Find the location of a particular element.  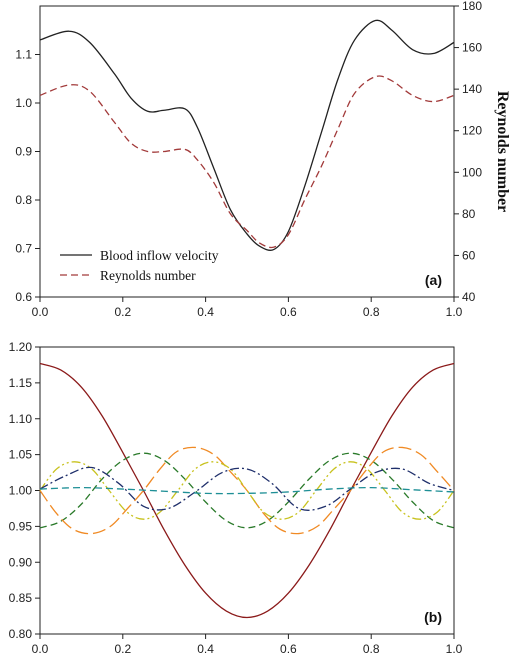

y2-tick-label: 180 is located at coordinates (472, 6).